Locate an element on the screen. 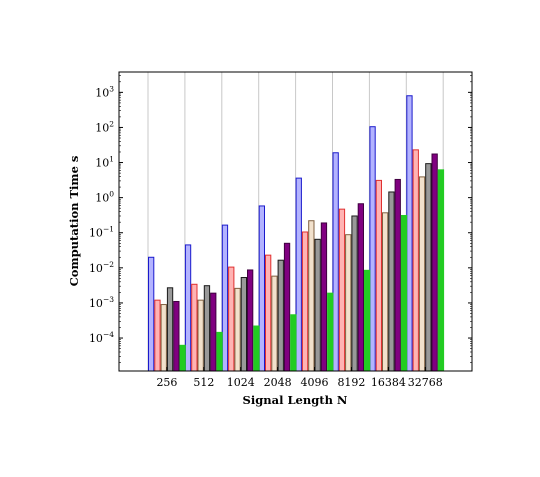  x-tick-label: 16384 is located at coordinates (388, 382).